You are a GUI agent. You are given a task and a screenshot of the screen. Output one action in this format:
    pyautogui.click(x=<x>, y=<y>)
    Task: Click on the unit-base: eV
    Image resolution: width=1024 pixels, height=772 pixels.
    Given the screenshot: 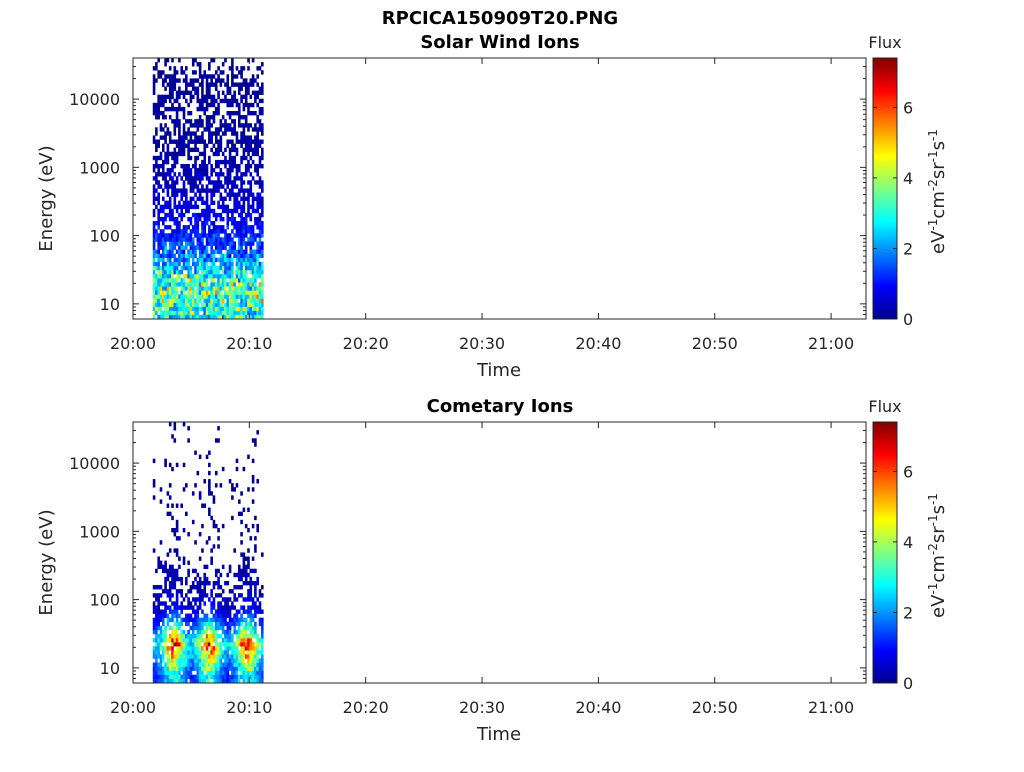 What is the action you would take?
    pyautogui.click(x=938, y=606)
    